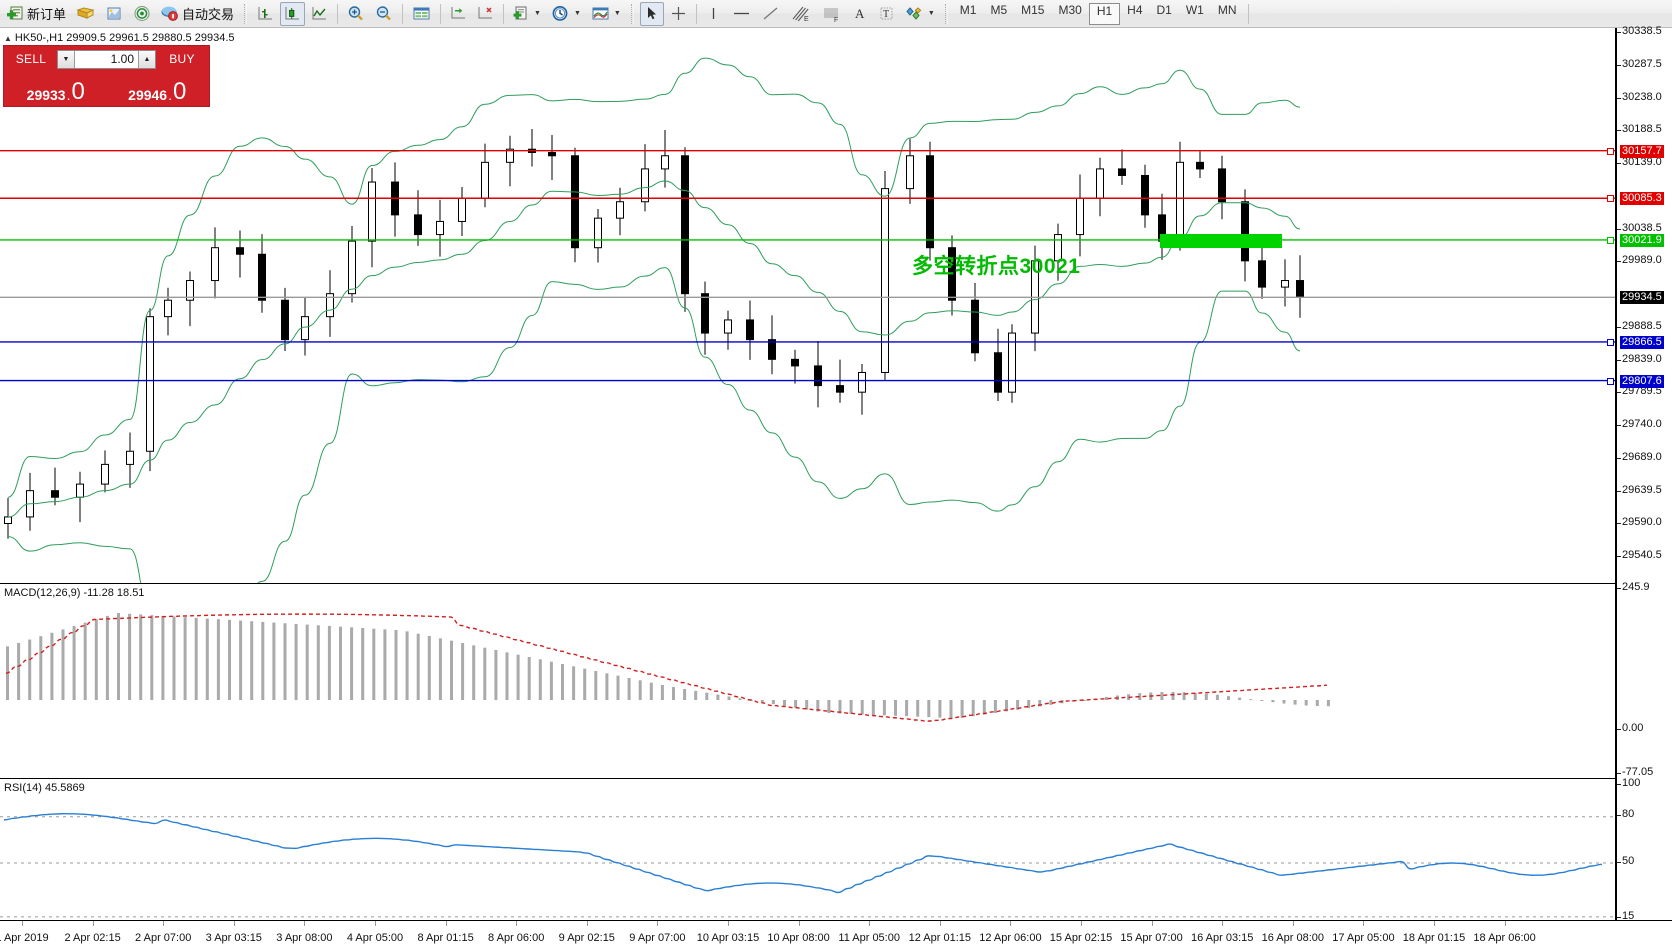 Image resolution: width=1672 pixels, height=951 pixels. I want to click on rectangle-zone-object, so click(1221, 241).